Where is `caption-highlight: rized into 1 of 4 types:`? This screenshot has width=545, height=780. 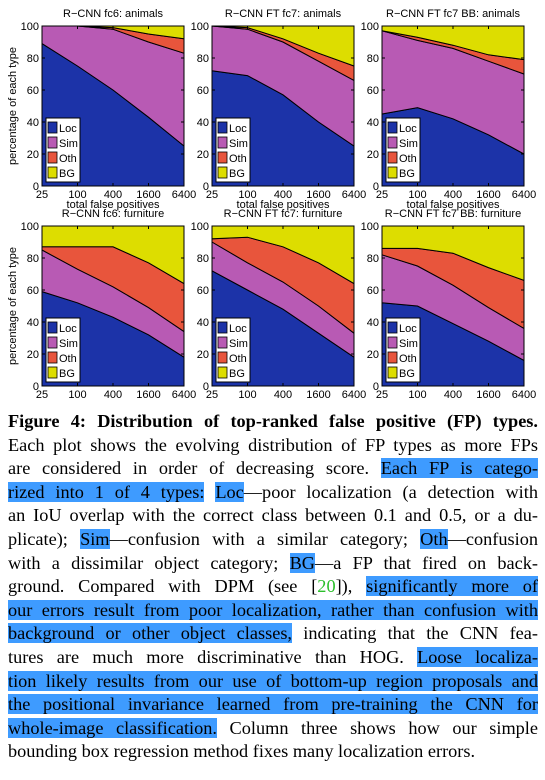
caption-highlight: rized into 1 of 4 types: is located at coordinates (106, 491).